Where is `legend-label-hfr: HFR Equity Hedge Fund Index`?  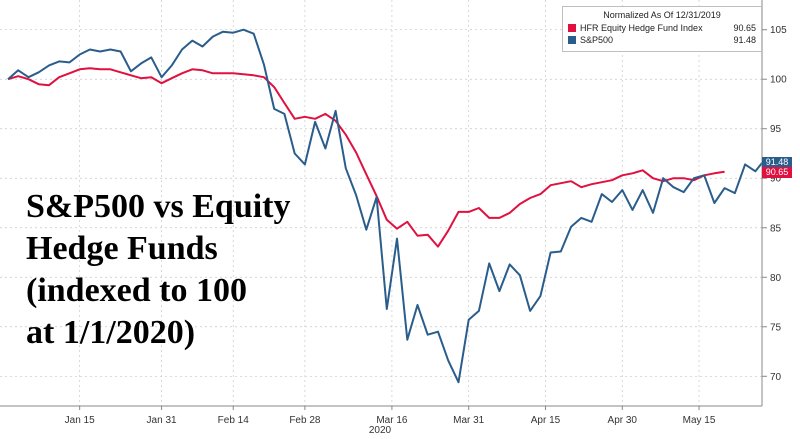
legend-label-hfr: HFR Equity Hedge Fund Index is located at coordinates (641, 28).